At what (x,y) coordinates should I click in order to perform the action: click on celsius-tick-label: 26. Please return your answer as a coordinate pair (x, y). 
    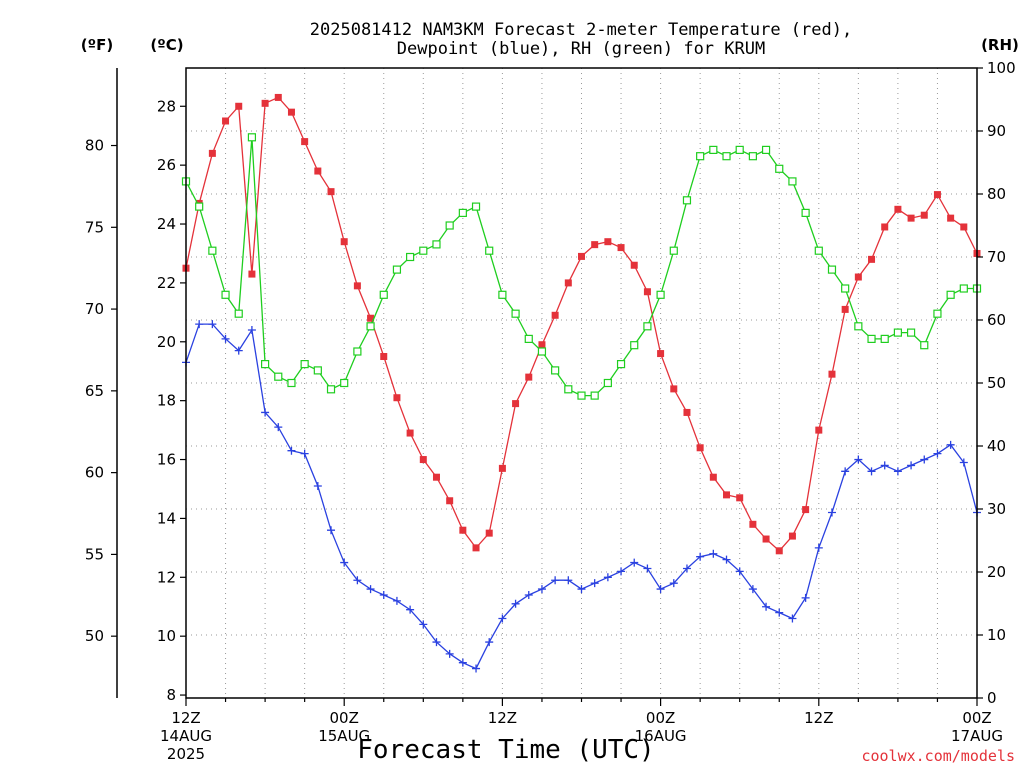
    Looking at the image, I should click on (166, 165).